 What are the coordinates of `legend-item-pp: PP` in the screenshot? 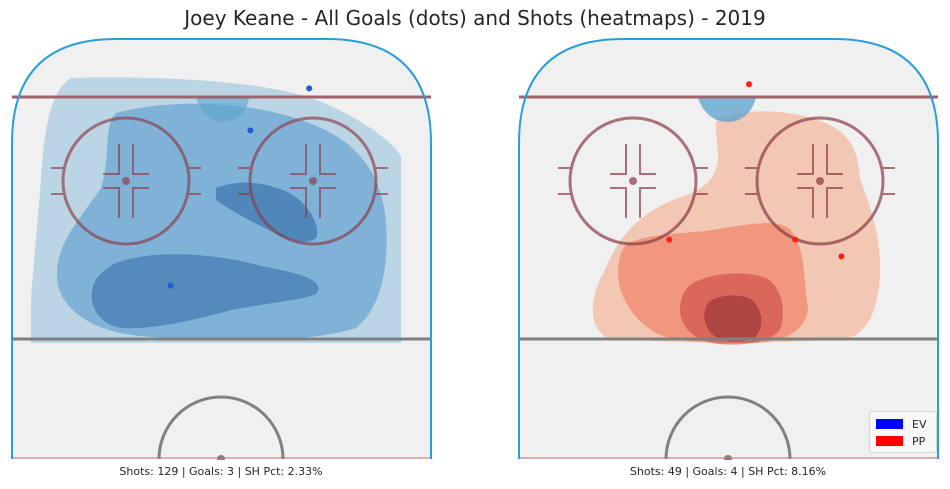 It's located at (900, 441).